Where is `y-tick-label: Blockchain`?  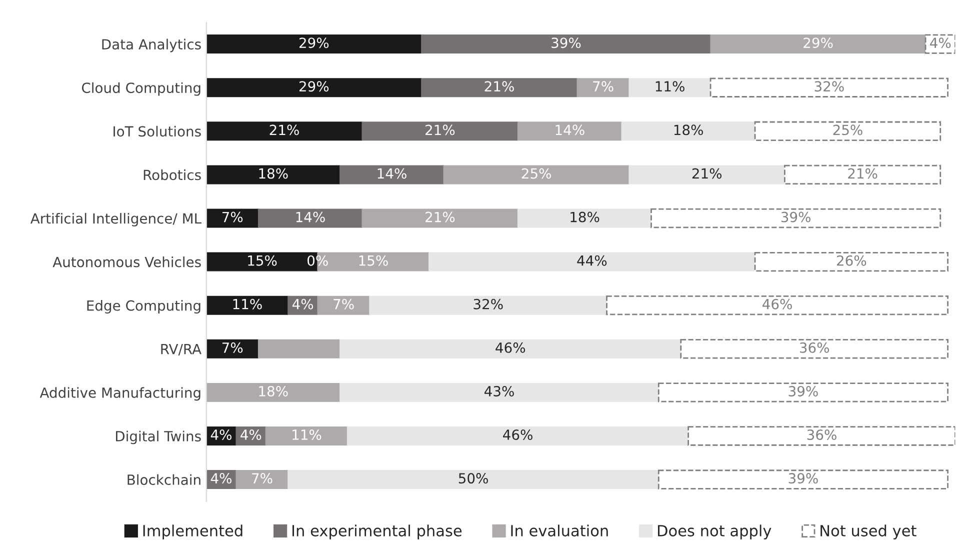 y-tick-label: Blockchain is located at coordinates (164, 479).